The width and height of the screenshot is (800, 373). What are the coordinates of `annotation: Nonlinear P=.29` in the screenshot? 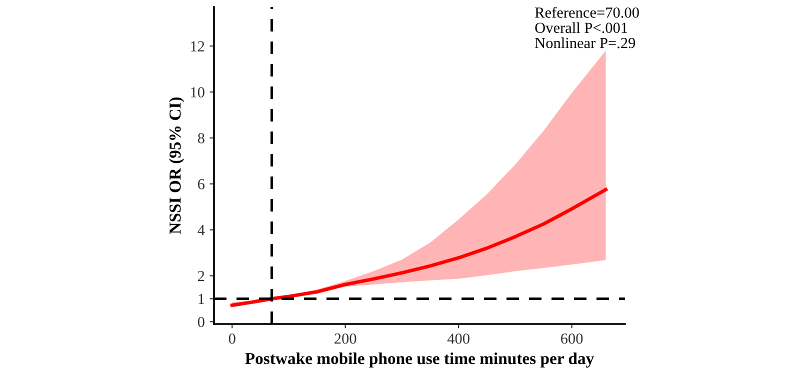 It's located at (585, 42).